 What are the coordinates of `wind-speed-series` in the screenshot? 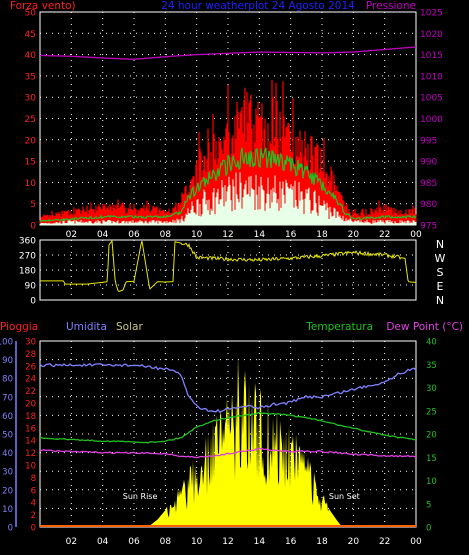 It's located at (228, 198).